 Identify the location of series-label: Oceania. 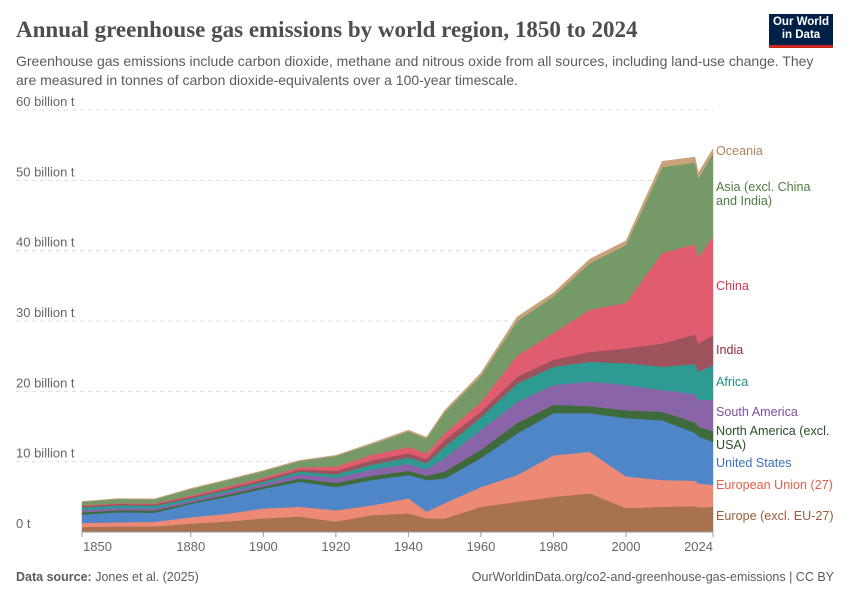
(739, 151).